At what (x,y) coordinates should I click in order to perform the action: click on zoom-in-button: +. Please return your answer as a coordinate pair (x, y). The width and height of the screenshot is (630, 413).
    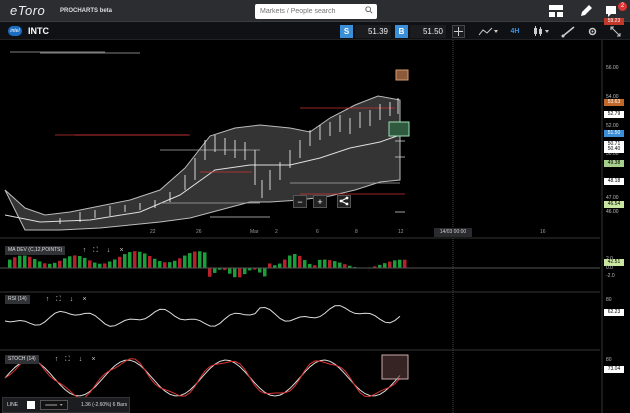
    Looking at the image, I should click on (320, 201).